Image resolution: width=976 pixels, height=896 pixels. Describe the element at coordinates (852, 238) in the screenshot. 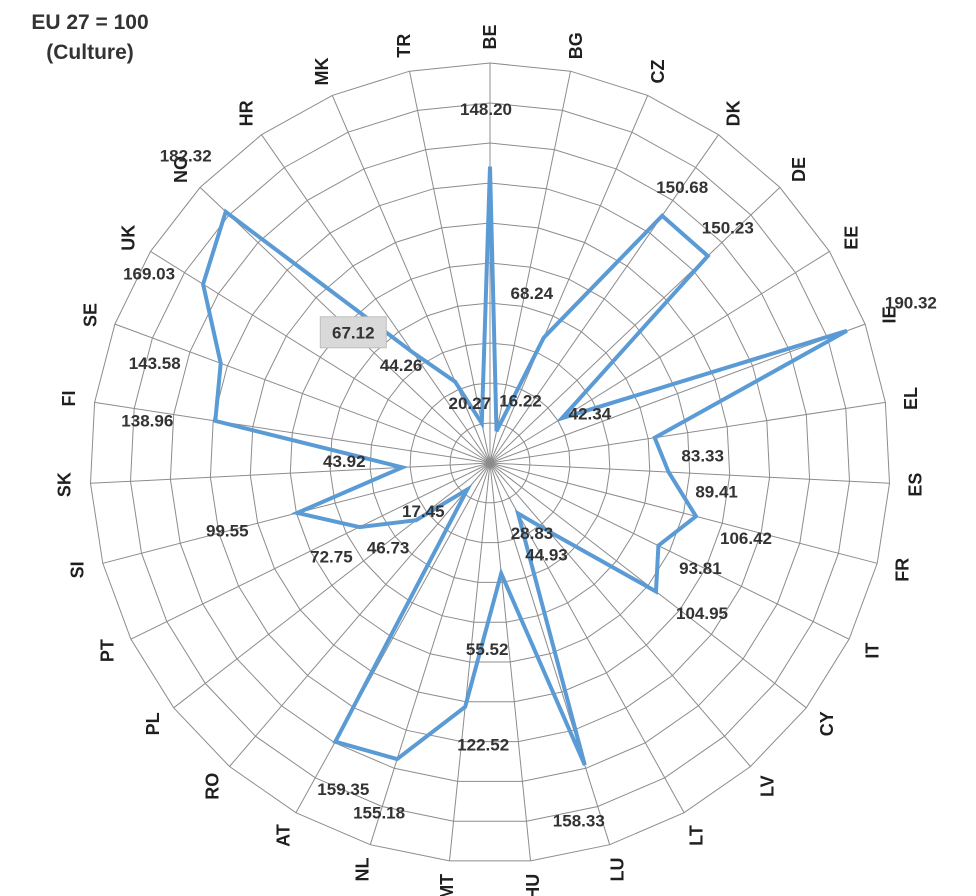

I see `category-label-ee: EE` at that location.